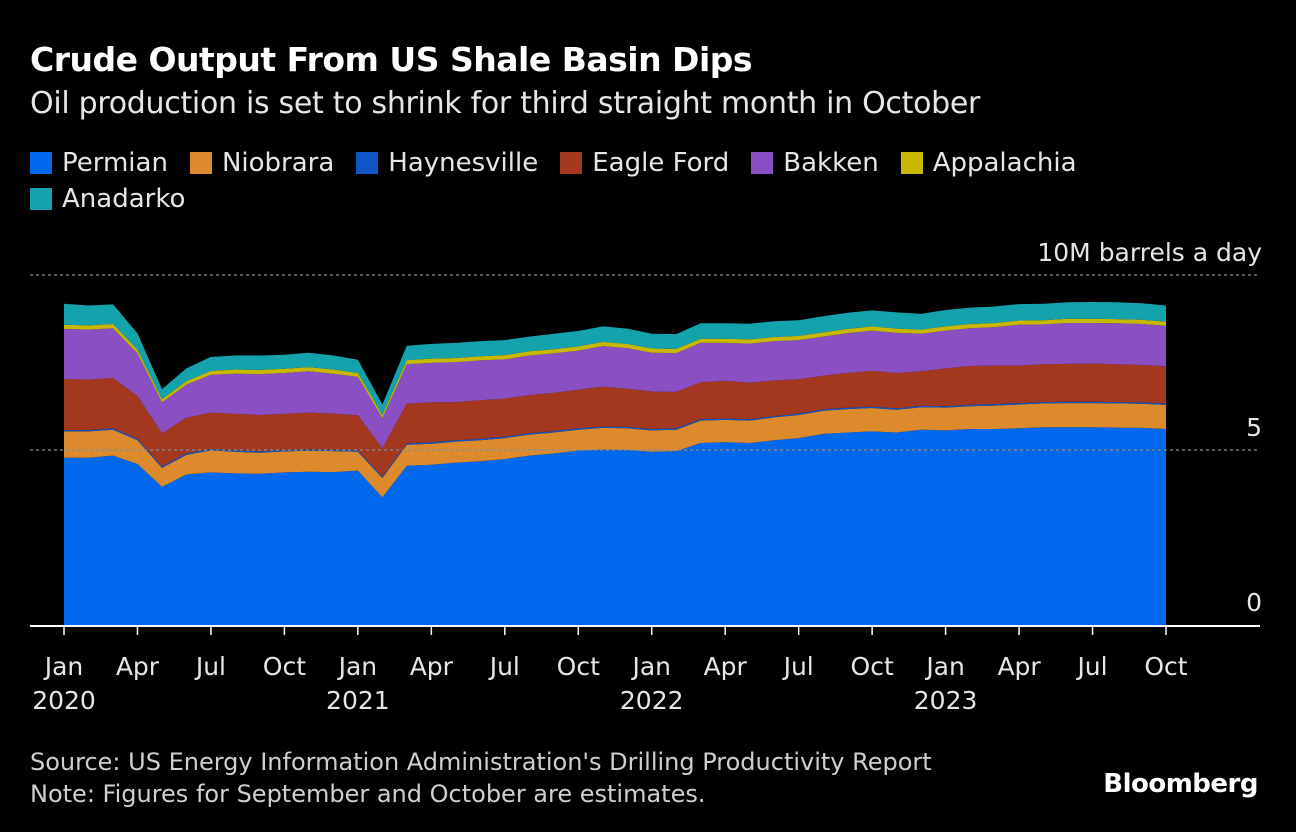 Image resolution: width=1296 pixels, height=832 pixels. What do you see at coordinates (1004, 163) in the screenshot?
I see `legend-label: Appalachia` at bounding box center [1004, 163].